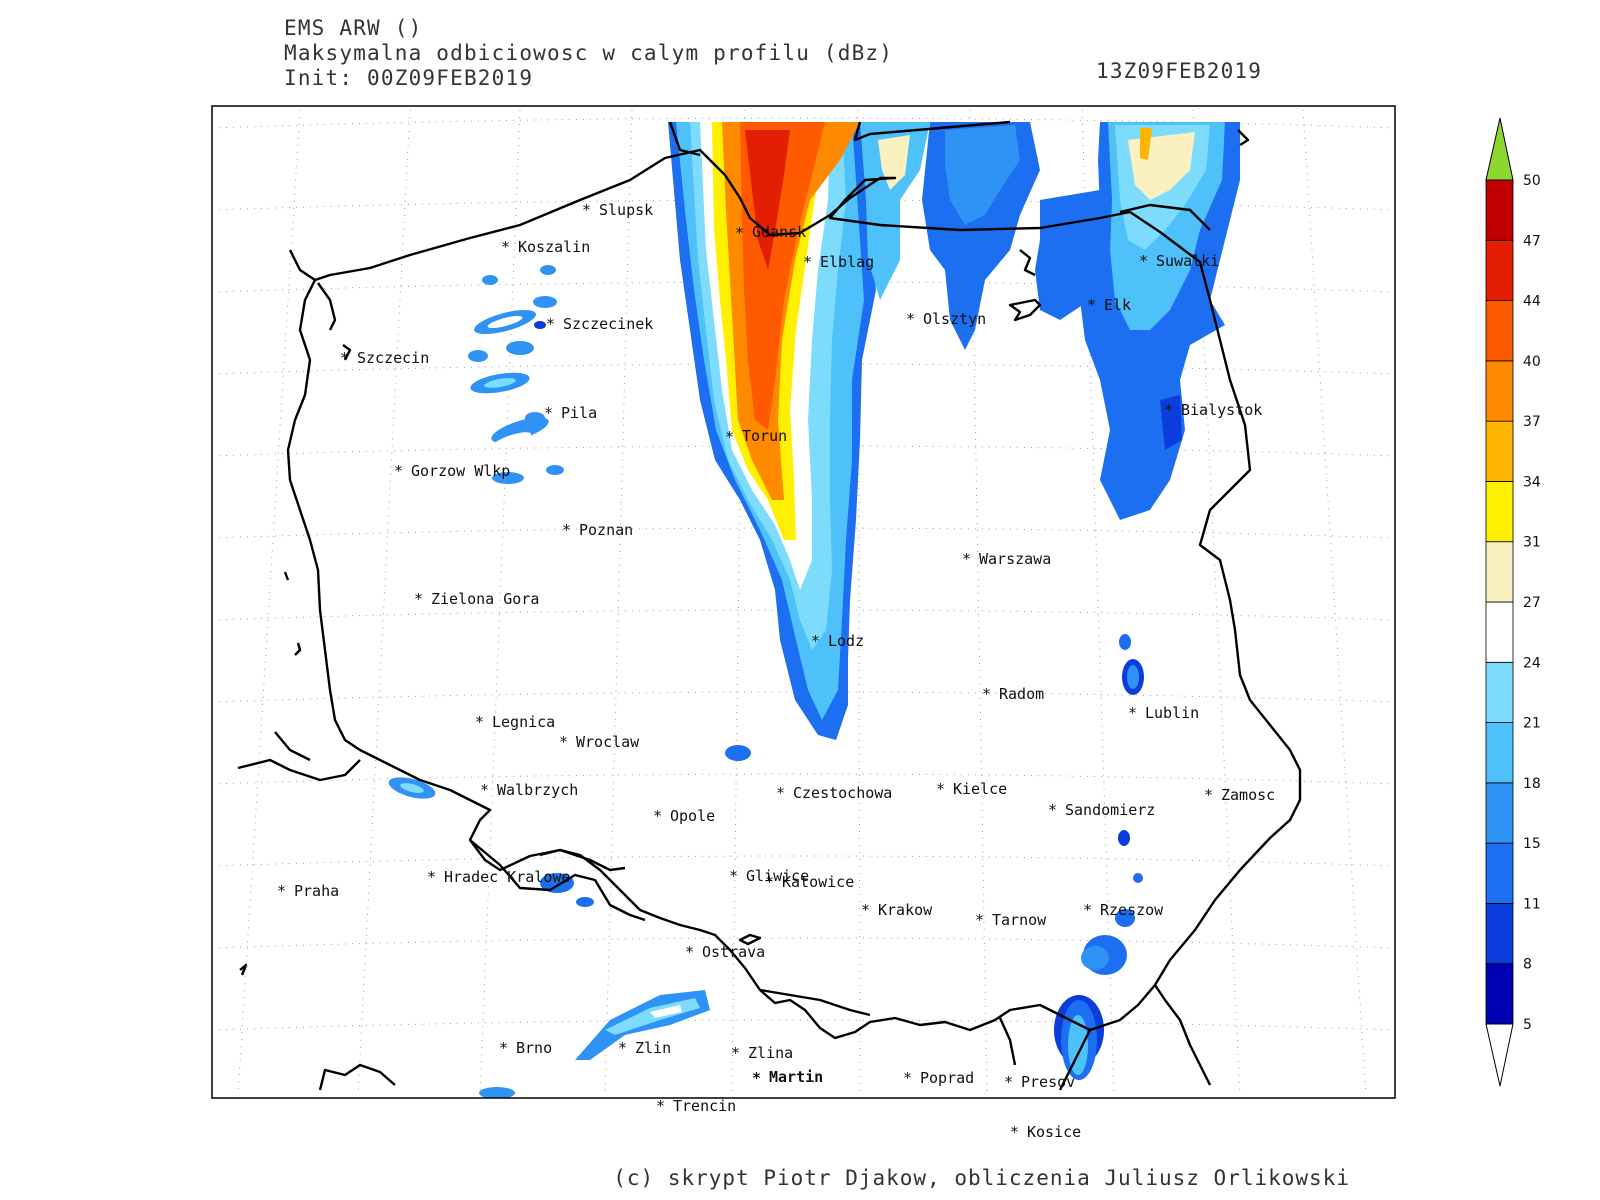 This screenshot has width=1600, height=1200. Describe the element at coordinates (756, 436) in the screenshot. I see `city-marker: * Torun` at that location.